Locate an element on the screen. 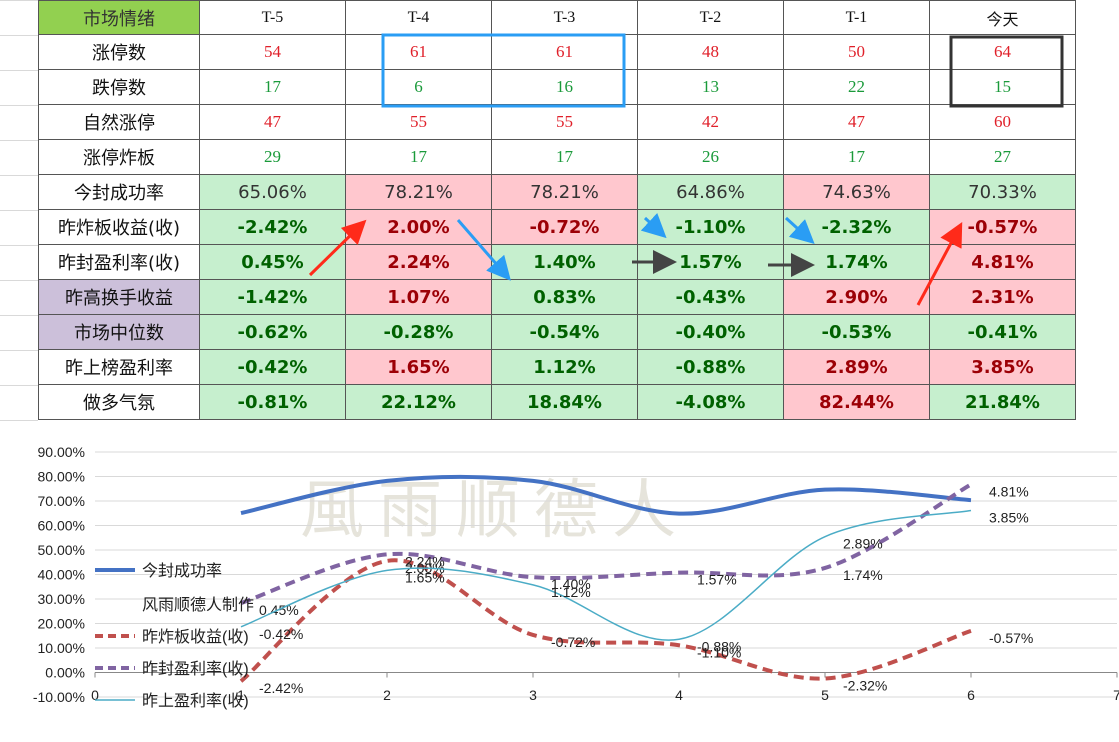 The height and width of the screenshot is (742, 1119). y-tick-label: 0.00% is located at coordinates (65, 673).